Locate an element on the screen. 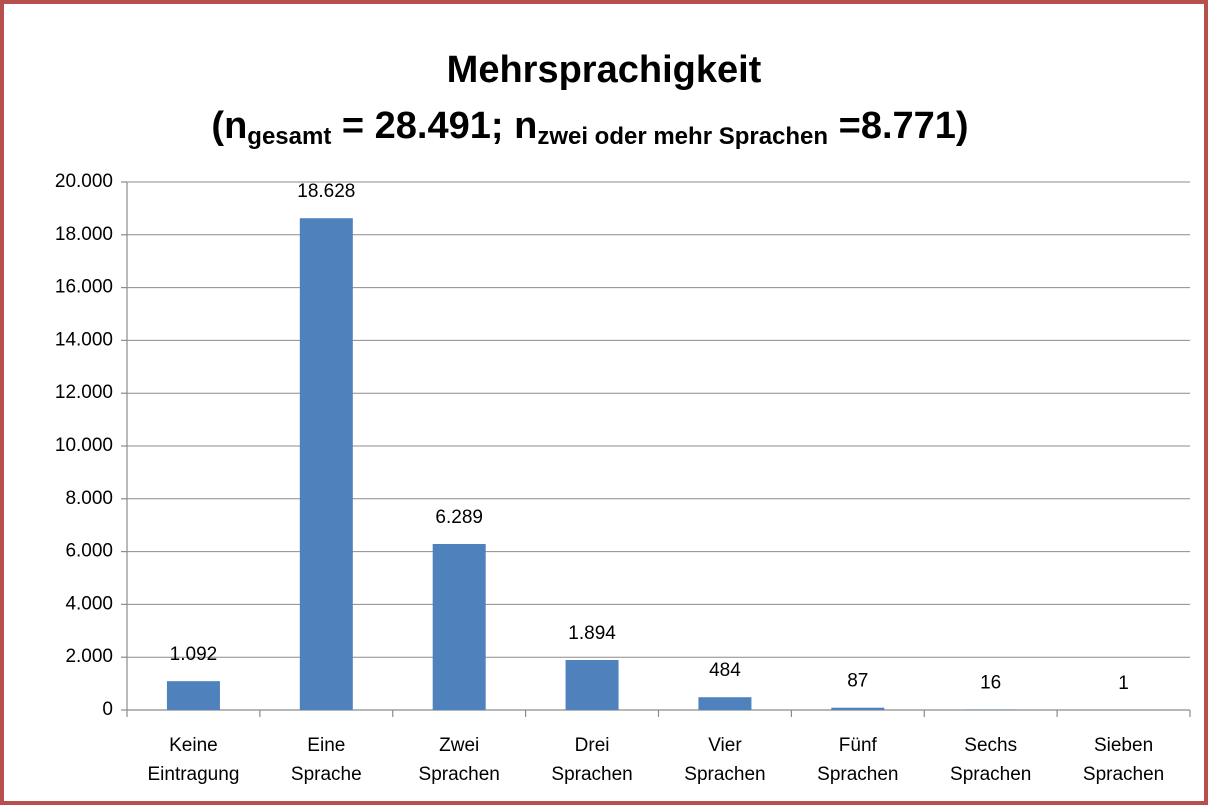 This screenshot has width=1208, height=805. x-tick-label-line: Zwei is located at coordinates (459, 745).